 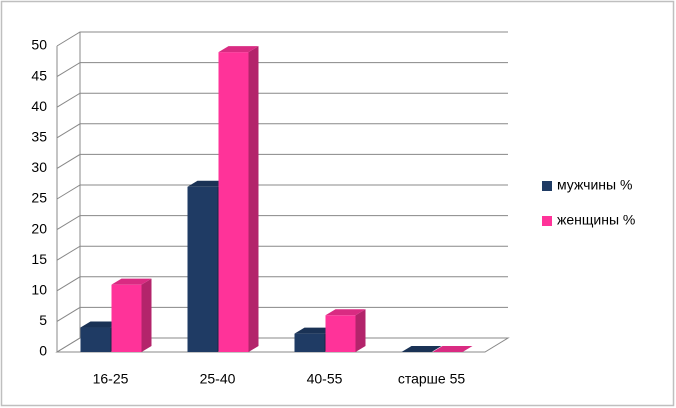 I want to click on y-tick-label: 5, so click(x=43, y=320).